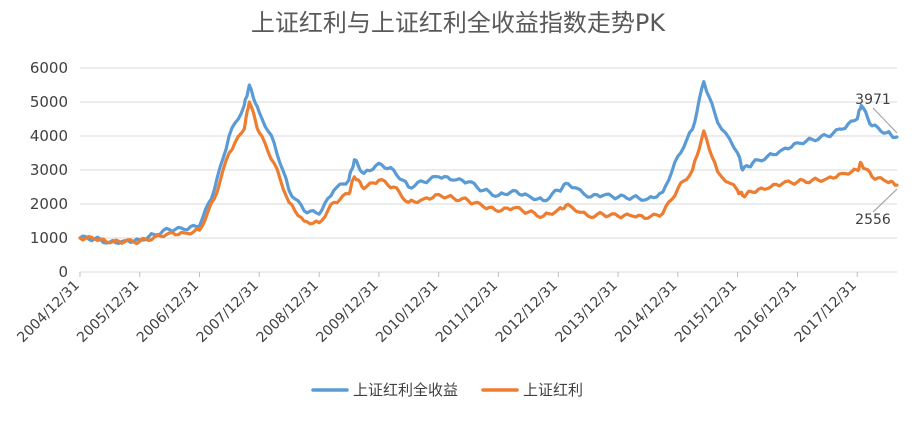 Image resolution: width=917 pixels, height=421 pixels. I want to click on x-tick-label: 2013/12/31, so click(587, 312).